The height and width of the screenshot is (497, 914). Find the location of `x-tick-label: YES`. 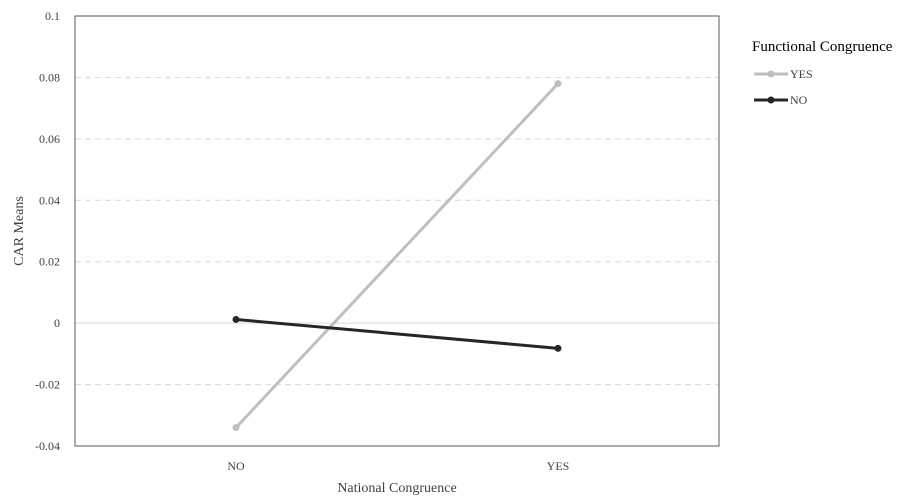

x-tick-label: YES is located at coordinates (558, 466).